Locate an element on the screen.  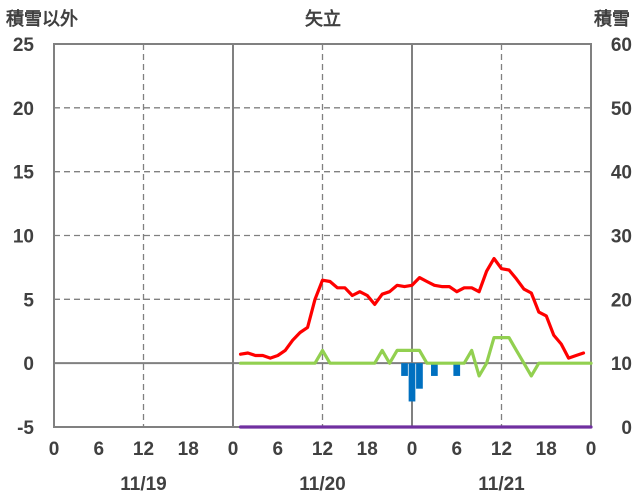
chart-title: 矢立 is located at coordinates (323, 19).